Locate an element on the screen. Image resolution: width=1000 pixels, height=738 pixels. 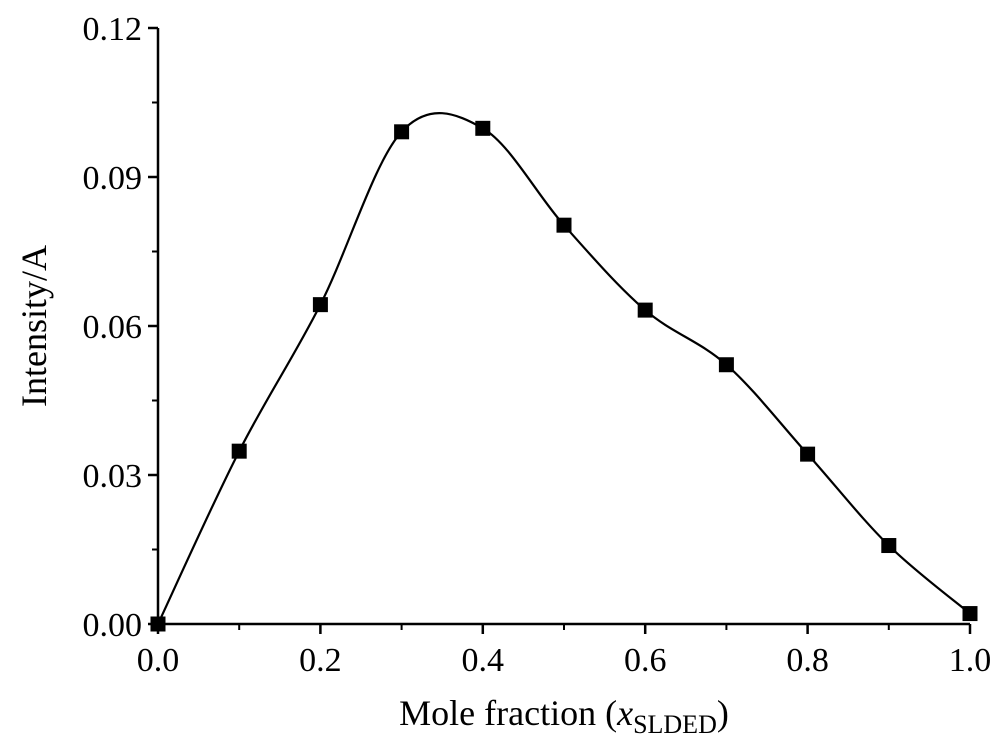
x-tick-label: 0.4 is located at coordinates (483, 660).